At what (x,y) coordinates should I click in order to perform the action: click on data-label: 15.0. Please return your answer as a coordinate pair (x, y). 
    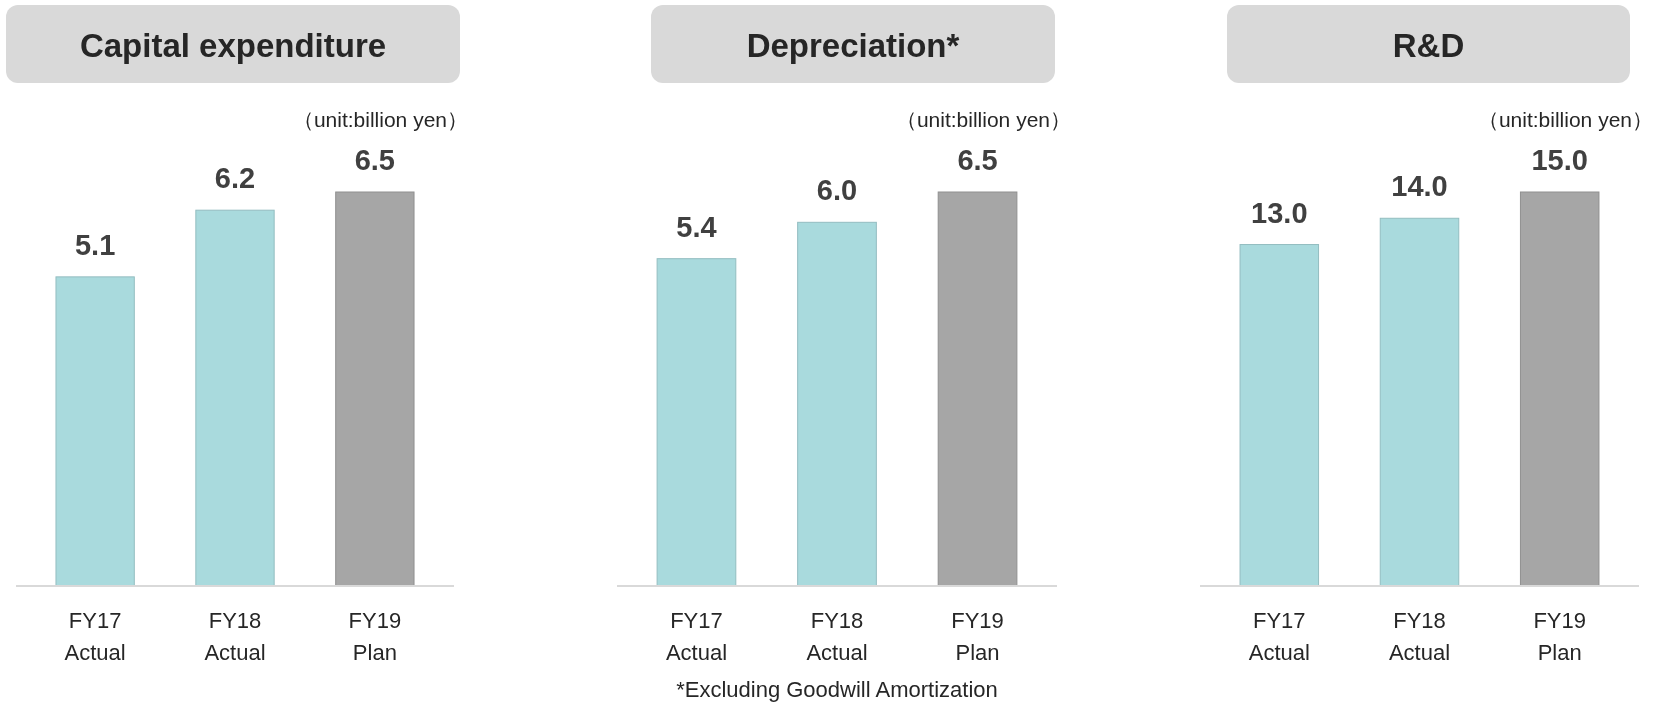
    Looking at the image, I should click on (1559, 160).